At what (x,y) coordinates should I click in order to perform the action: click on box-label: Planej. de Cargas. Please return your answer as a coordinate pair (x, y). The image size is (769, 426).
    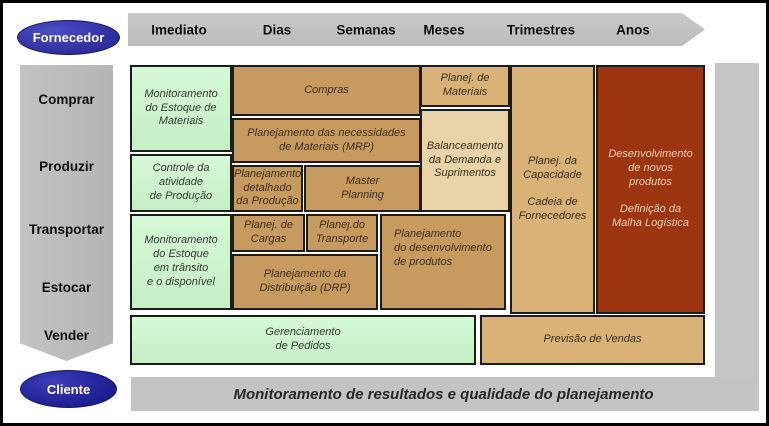
    Looking at the image, I should click on (268, 232).